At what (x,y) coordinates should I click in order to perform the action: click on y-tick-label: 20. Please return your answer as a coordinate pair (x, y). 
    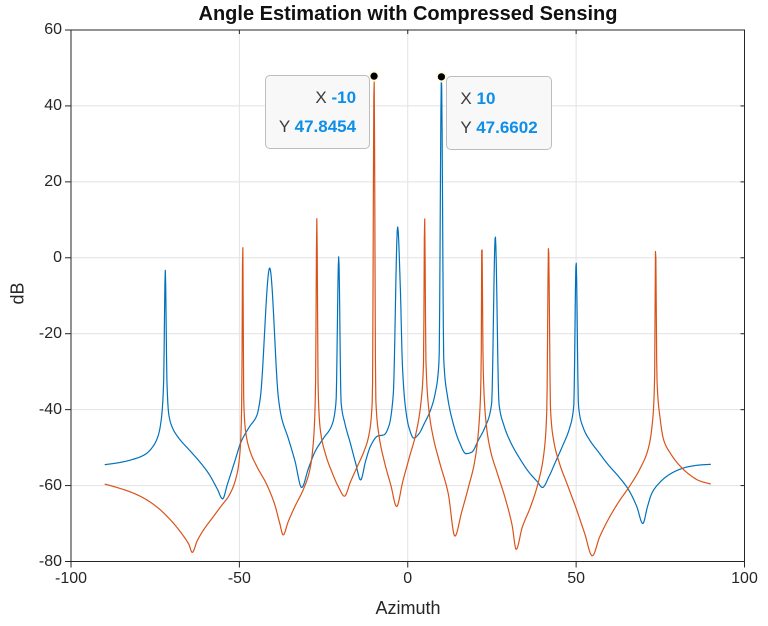
    Looking at the image, I should click on (53, 181).